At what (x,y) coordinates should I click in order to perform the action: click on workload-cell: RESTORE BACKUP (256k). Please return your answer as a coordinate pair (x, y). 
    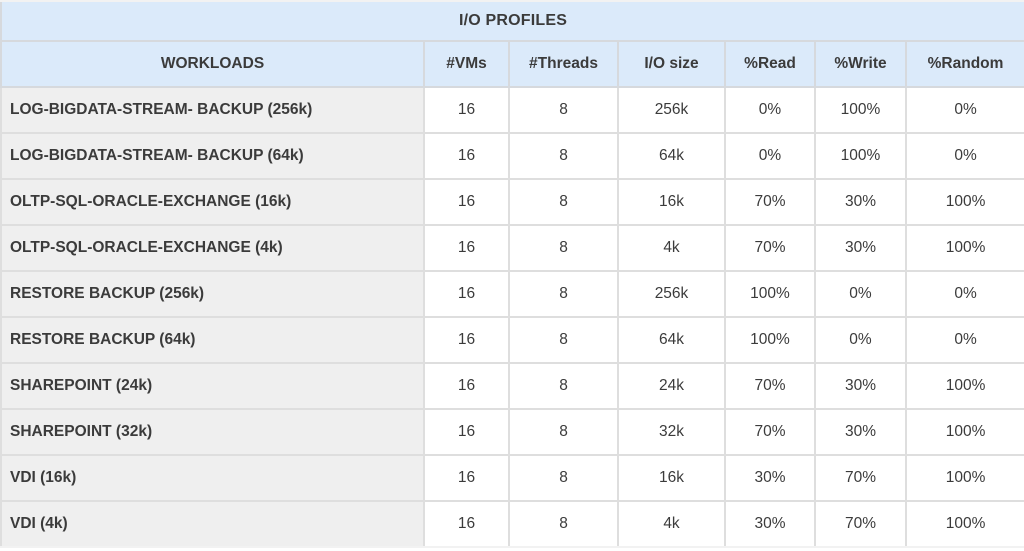
    Looking at the image, I should click on (212, 294).